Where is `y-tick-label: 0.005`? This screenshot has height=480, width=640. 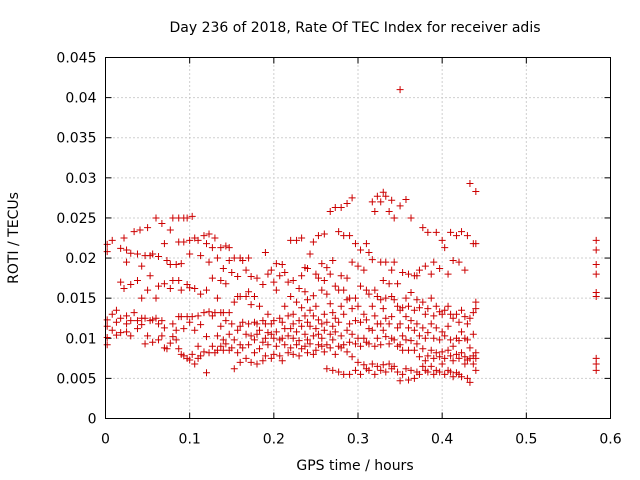
y-tick-label: 0.005 is located at coordinates (76, 379).